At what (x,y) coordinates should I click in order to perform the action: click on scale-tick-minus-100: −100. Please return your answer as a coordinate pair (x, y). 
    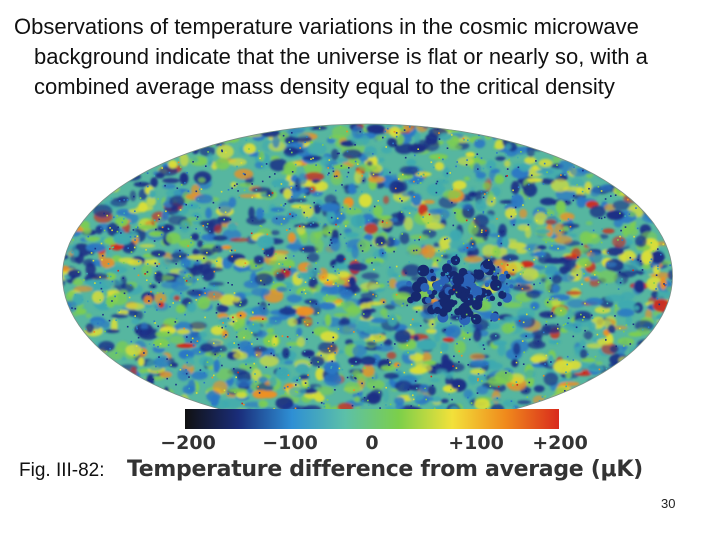
    Looking at the image, I should click on (290, 443).